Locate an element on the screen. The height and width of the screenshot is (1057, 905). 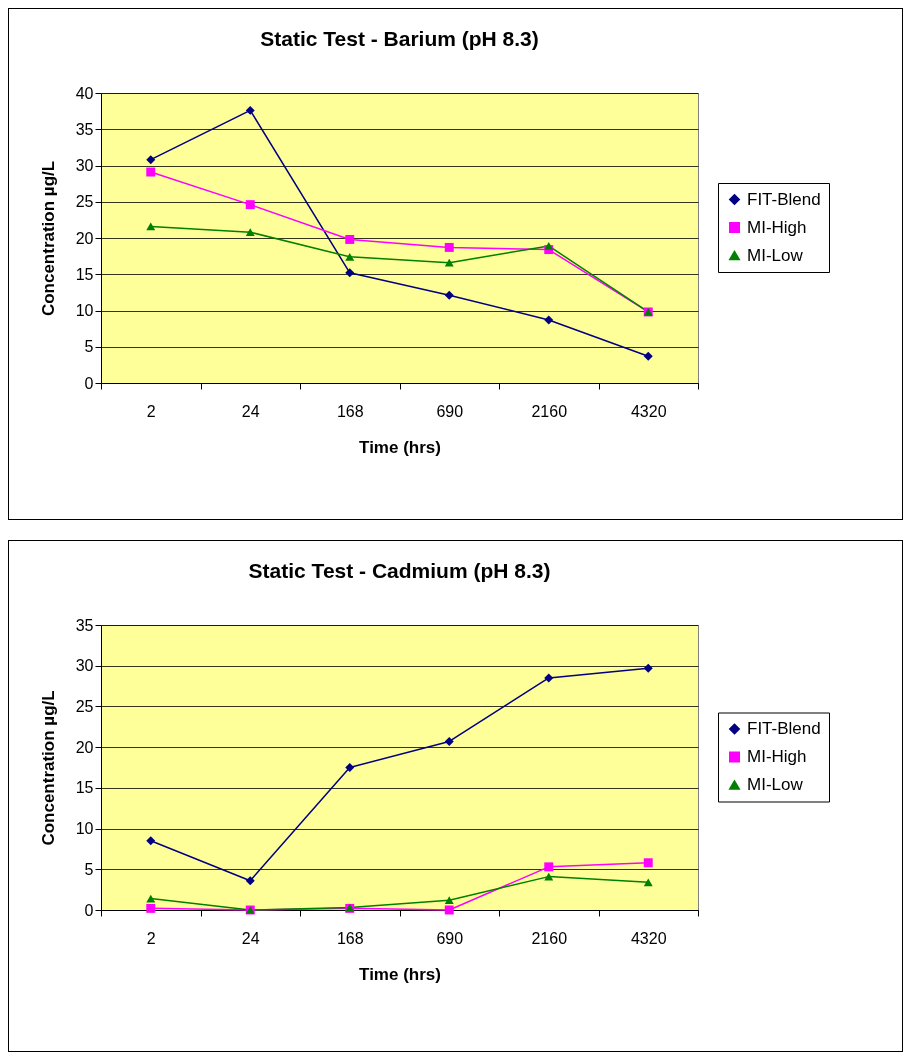
y-tick-label: 40 is located at coordinates (84, 93).